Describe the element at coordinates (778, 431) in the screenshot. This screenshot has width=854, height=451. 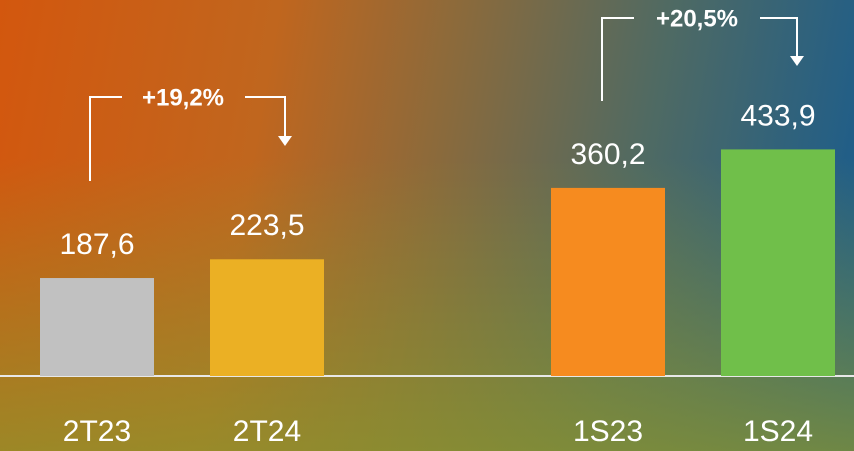
I see `x-tick-label: 1S24` at that location.